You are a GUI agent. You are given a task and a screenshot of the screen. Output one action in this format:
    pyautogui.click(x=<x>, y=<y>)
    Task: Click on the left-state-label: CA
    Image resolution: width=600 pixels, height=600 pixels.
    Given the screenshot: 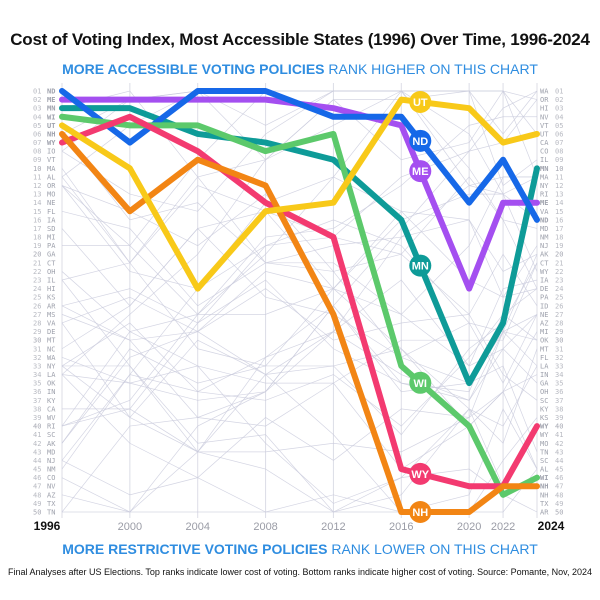 What is the action you would take?
    pyautogui.click(x=51, y=409)
    